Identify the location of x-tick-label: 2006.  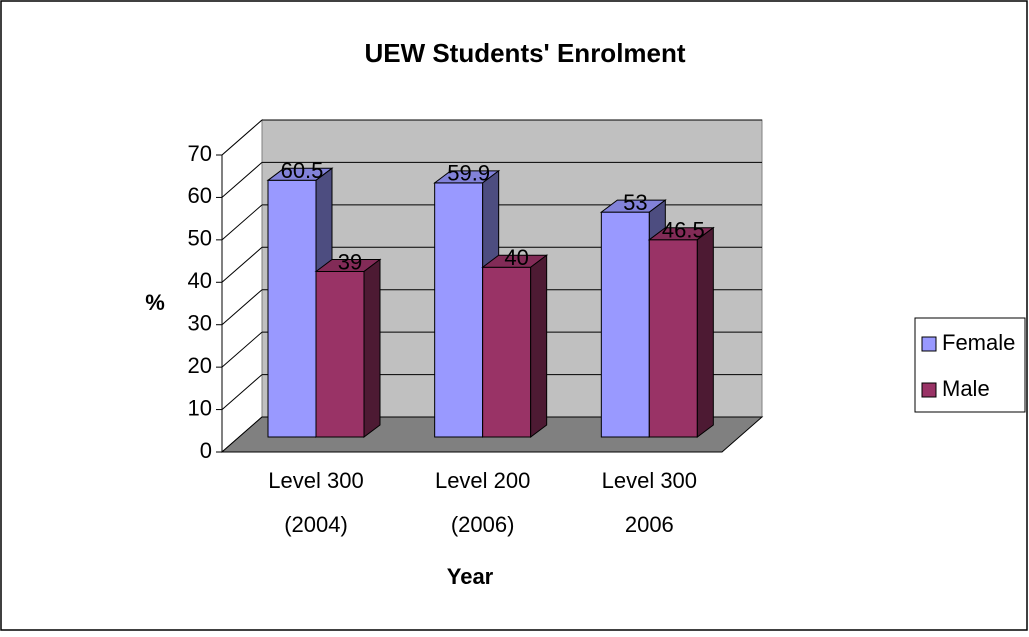
(649, 524).